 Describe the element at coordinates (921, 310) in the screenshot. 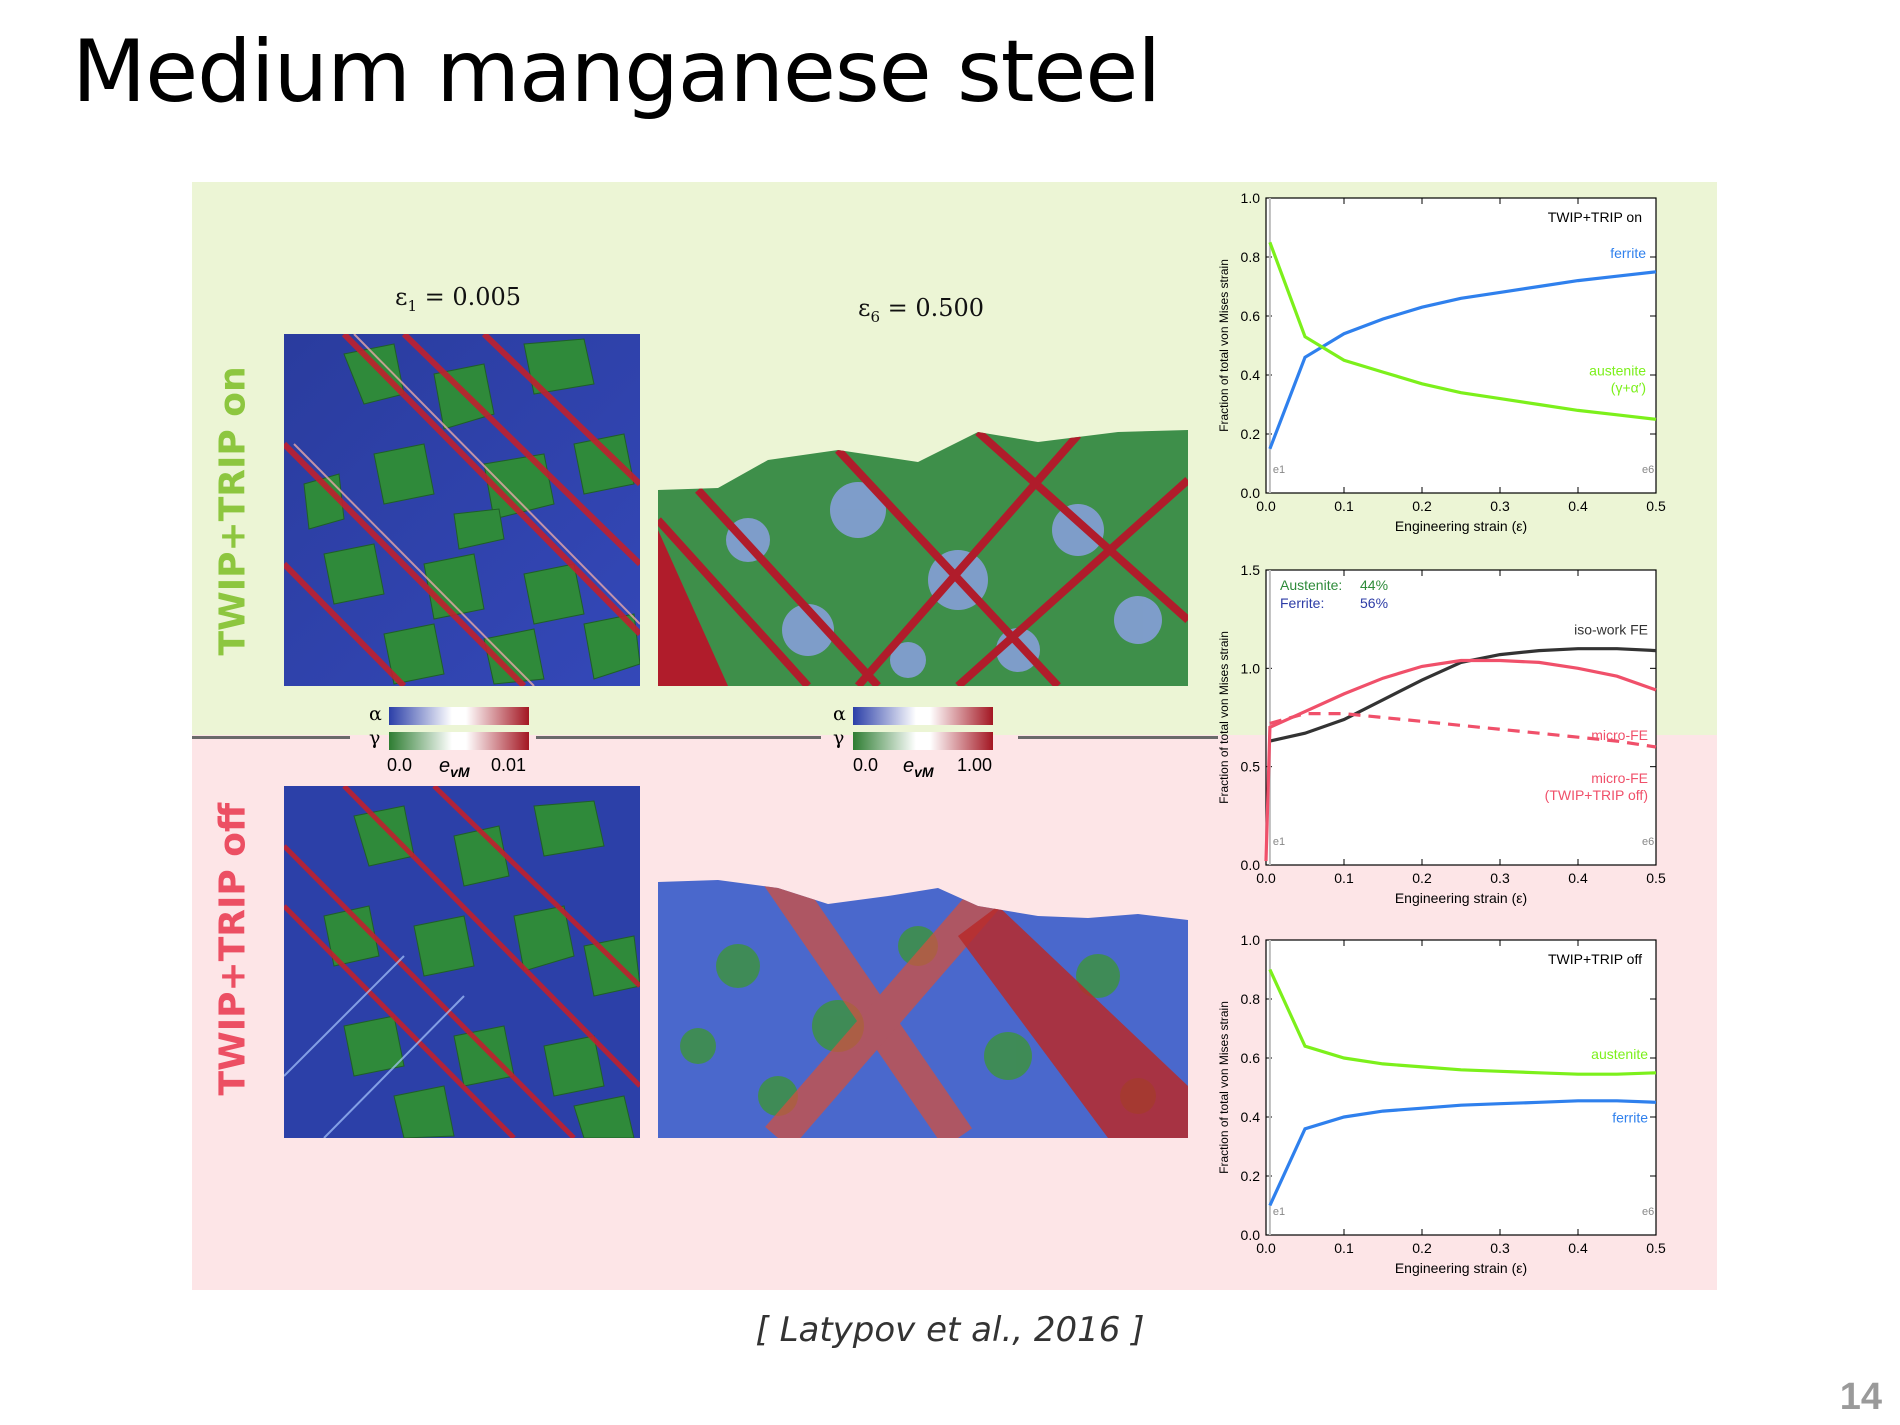

I see `strain-label-e6: ε6 = 0.500` at that location.